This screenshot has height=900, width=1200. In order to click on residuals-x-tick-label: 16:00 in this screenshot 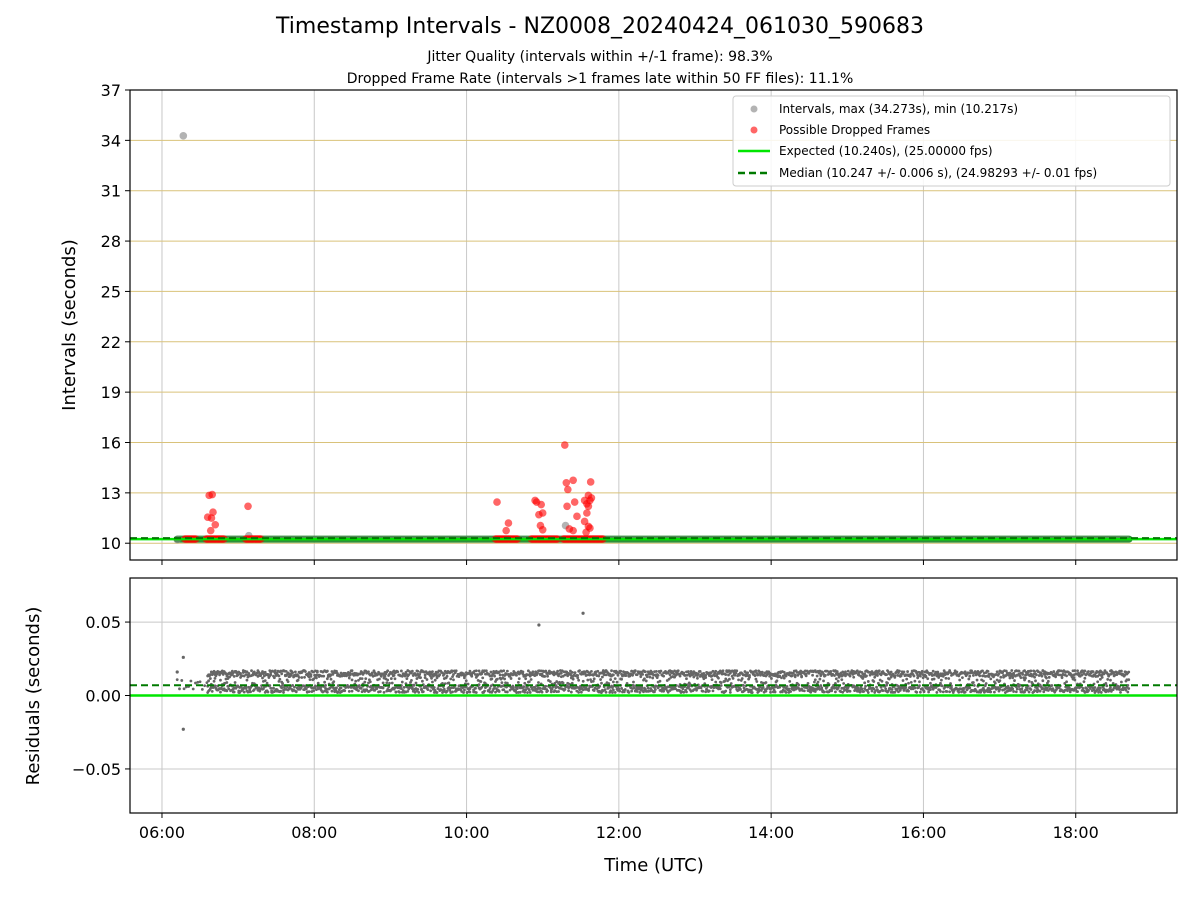, I will do `click(923, 832)`.